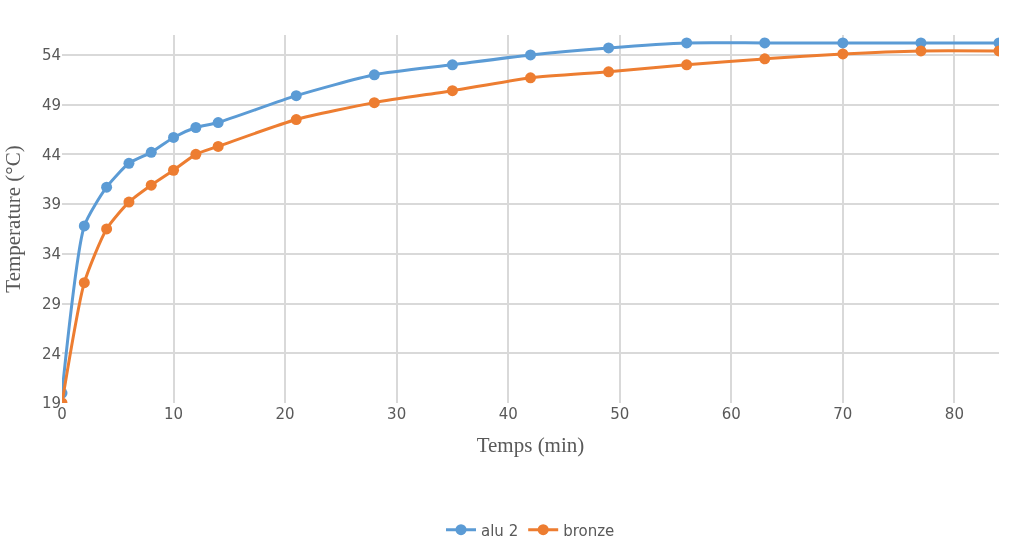 The height and width of the screenshot is (558, 1024). I want to click on y-tick-label: 29, so click(51, 303).